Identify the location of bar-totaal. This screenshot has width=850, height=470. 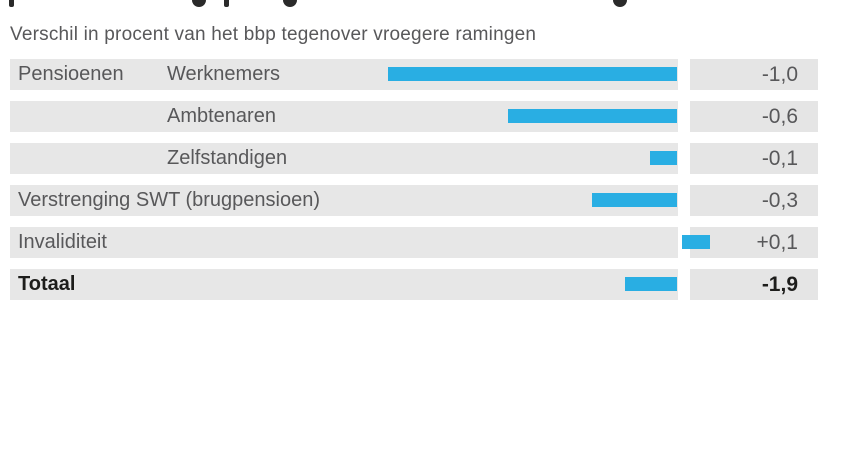
(651, 284).